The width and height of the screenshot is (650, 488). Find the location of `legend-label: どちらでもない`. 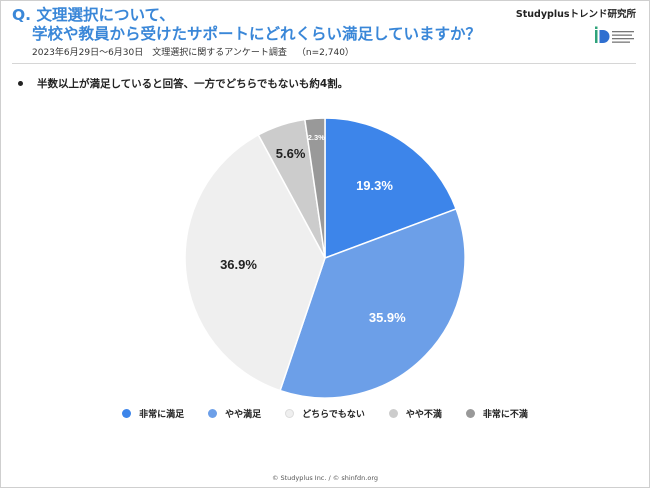

legend-label: どちらでもない is located at coordinates (333, 415).